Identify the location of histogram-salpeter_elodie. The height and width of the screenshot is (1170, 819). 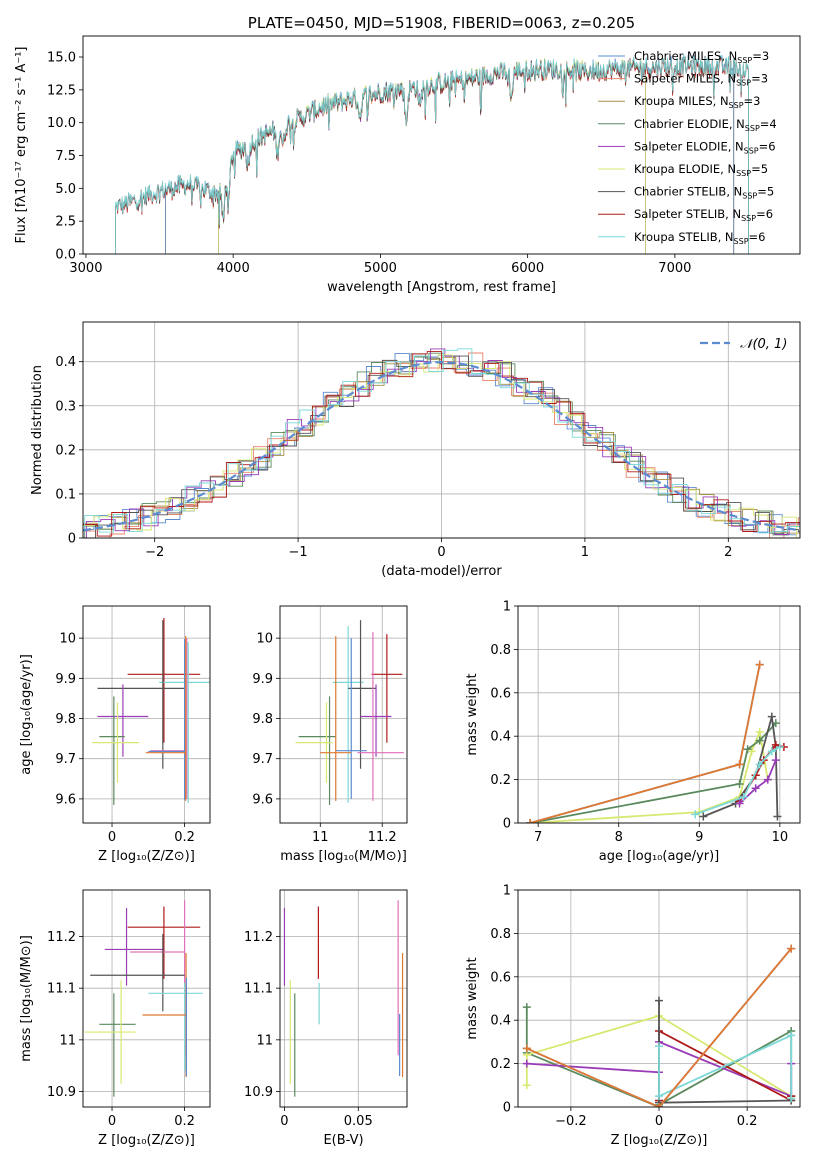
(441, 443).